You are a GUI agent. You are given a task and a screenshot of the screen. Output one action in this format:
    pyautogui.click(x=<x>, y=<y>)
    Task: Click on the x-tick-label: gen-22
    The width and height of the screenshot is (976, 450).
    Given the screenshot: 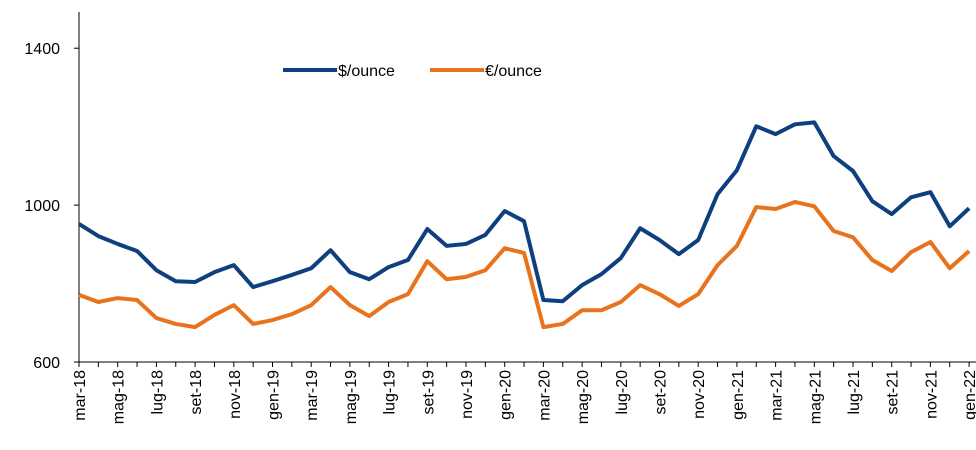 What is the action you would take?
    pyautogui.click(x=969, y=395)
    